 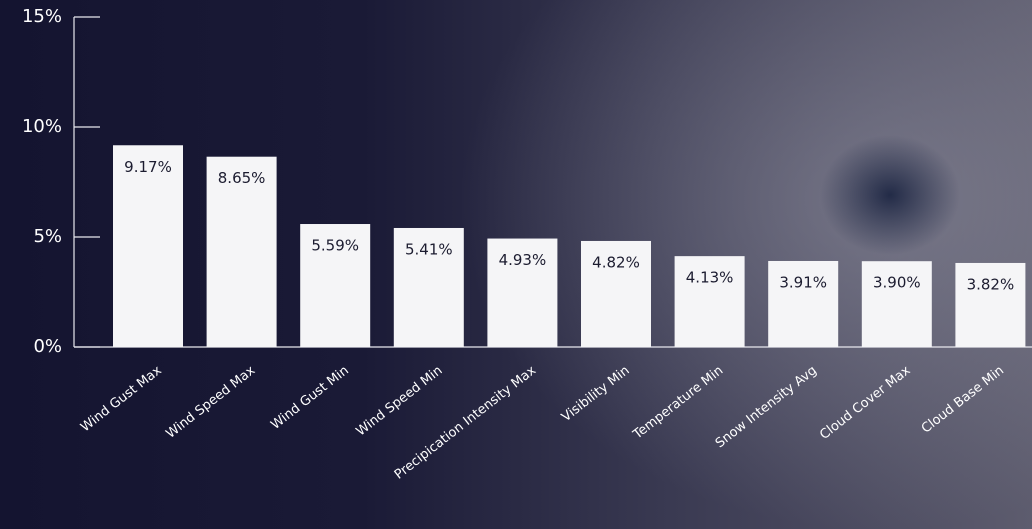 I want to click on x-tick-label: Visibility Min, so click(x=596, y=394).